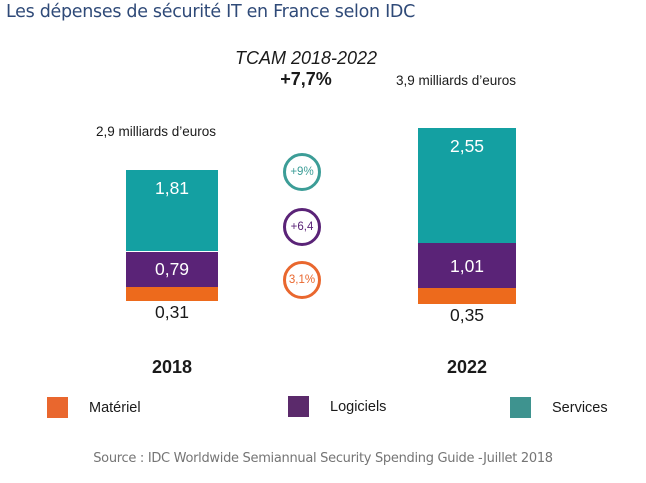  I want to click on data-label: 2,55, so click(467, 146).